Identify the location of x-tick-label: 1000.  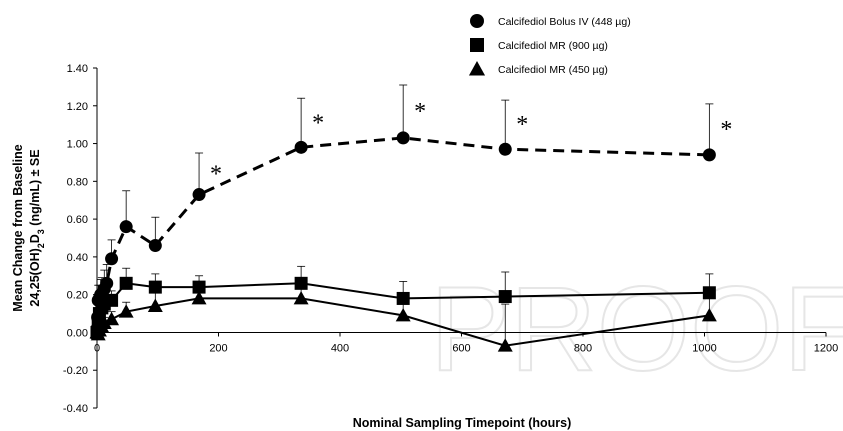
(704, 348).